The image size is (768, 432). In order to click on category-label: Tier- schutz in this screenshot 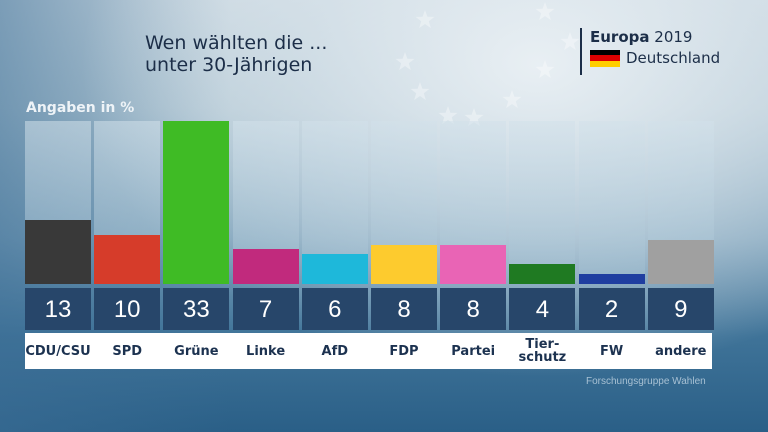, I will do `click(542, 351)`.